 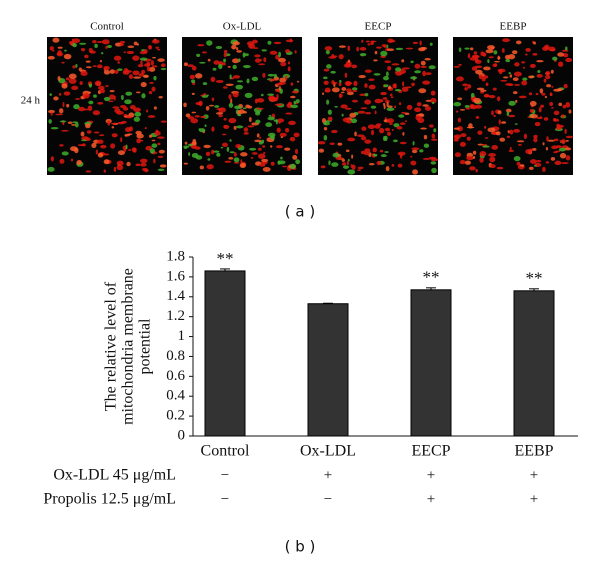 I want to click on column-label: Control, so click(x=107, y=27).